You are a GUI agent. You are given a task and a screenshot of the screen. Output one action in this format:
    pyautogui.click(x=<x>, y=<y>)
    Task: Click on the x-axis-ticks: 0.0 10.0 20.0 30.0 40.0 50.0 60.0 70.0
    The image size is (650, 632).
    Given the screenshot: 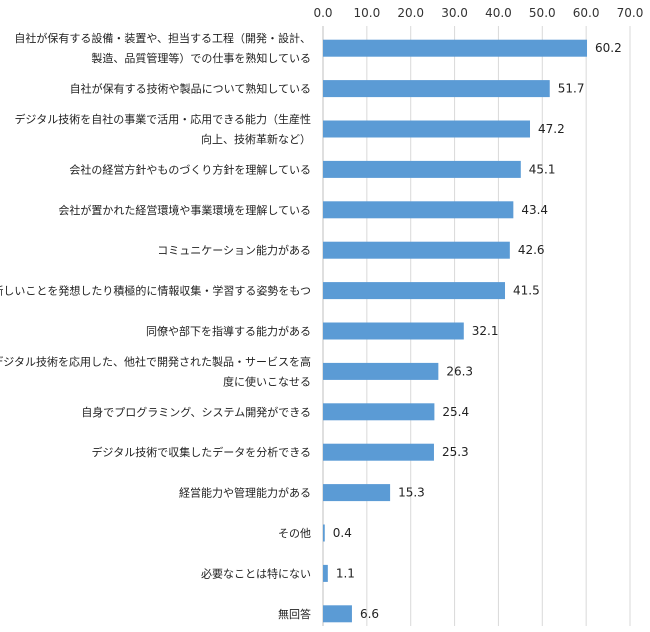 What is the action you would take?
    pyautogui.click(x=478, y=13)
    